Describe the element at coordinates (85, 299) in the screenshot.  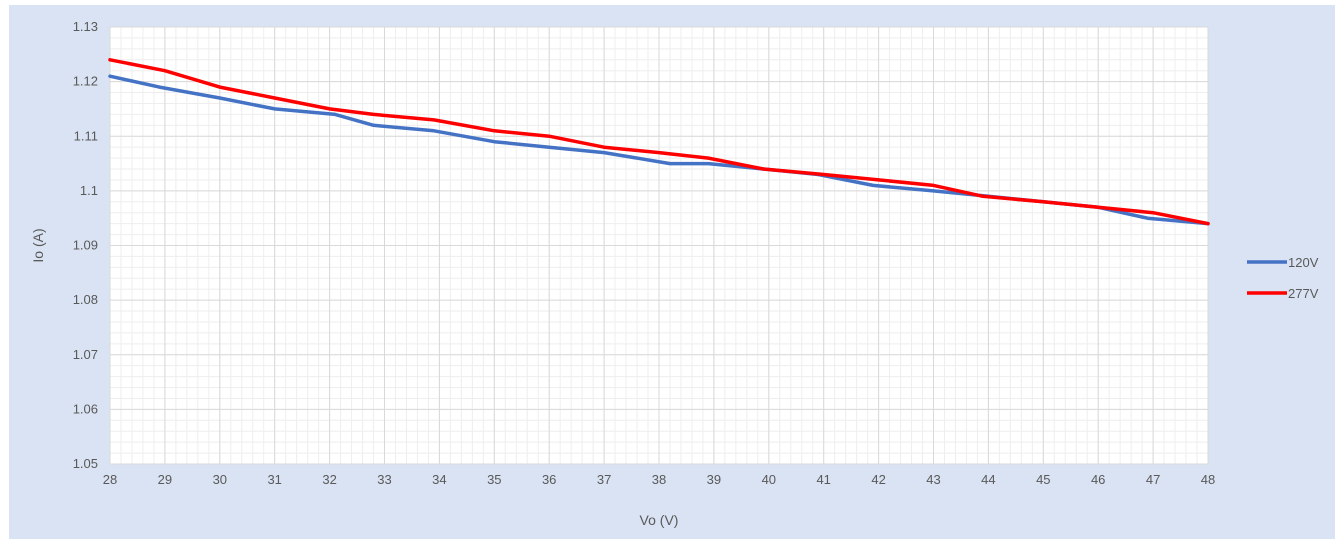
I see `y-tick-label: 1.08` at that location.